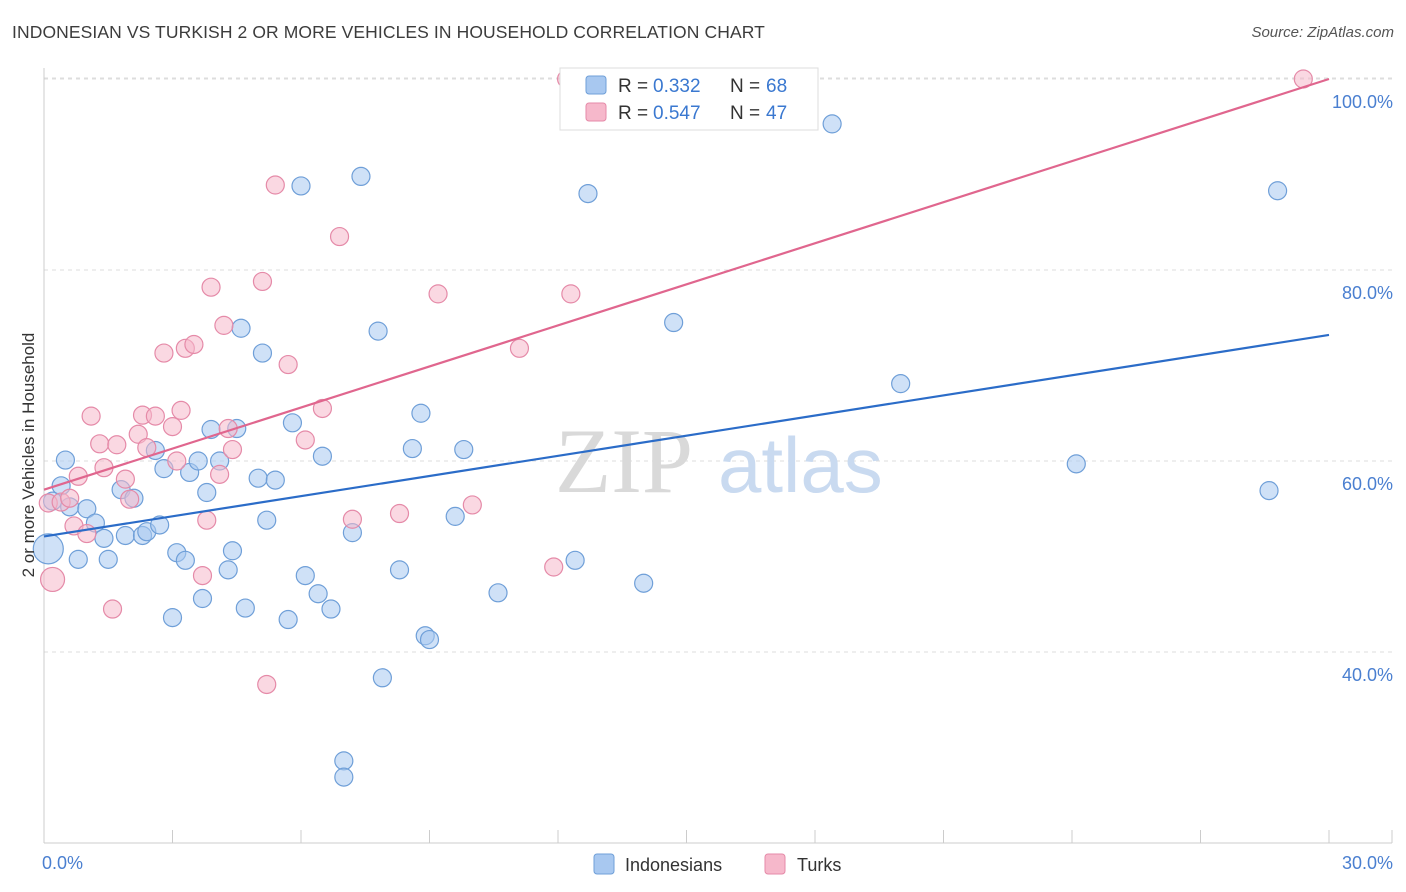  I want to click on legend-n-value-turks: 47, so click(776, 113).